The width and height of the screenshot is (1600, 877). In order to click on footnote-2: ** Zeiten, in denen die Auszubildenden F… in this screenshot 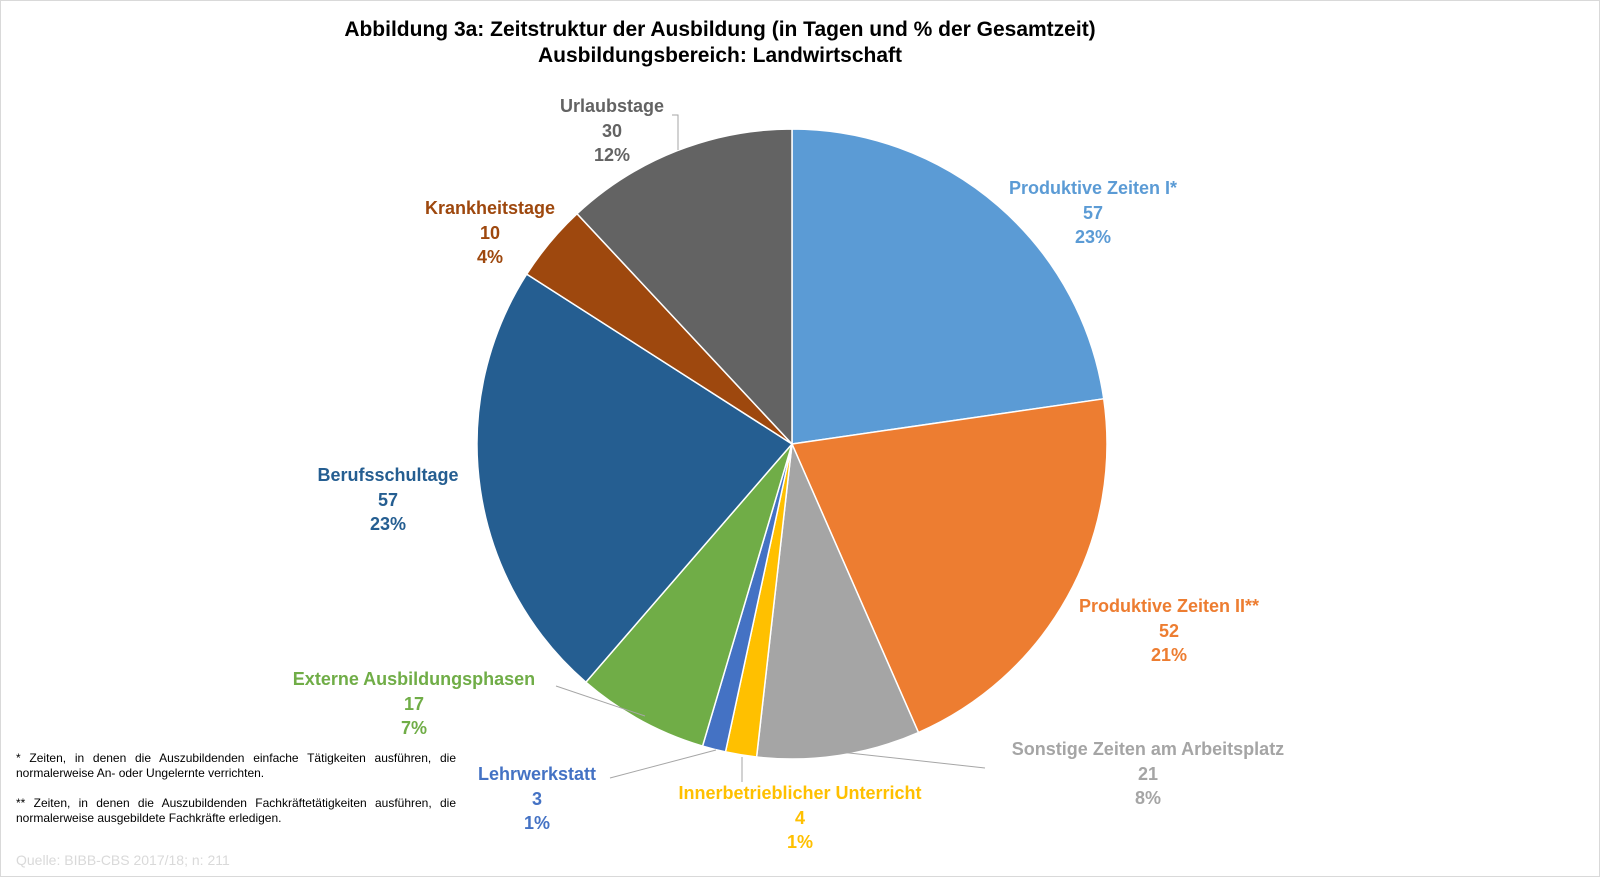, I will do `click(236, 810)`.